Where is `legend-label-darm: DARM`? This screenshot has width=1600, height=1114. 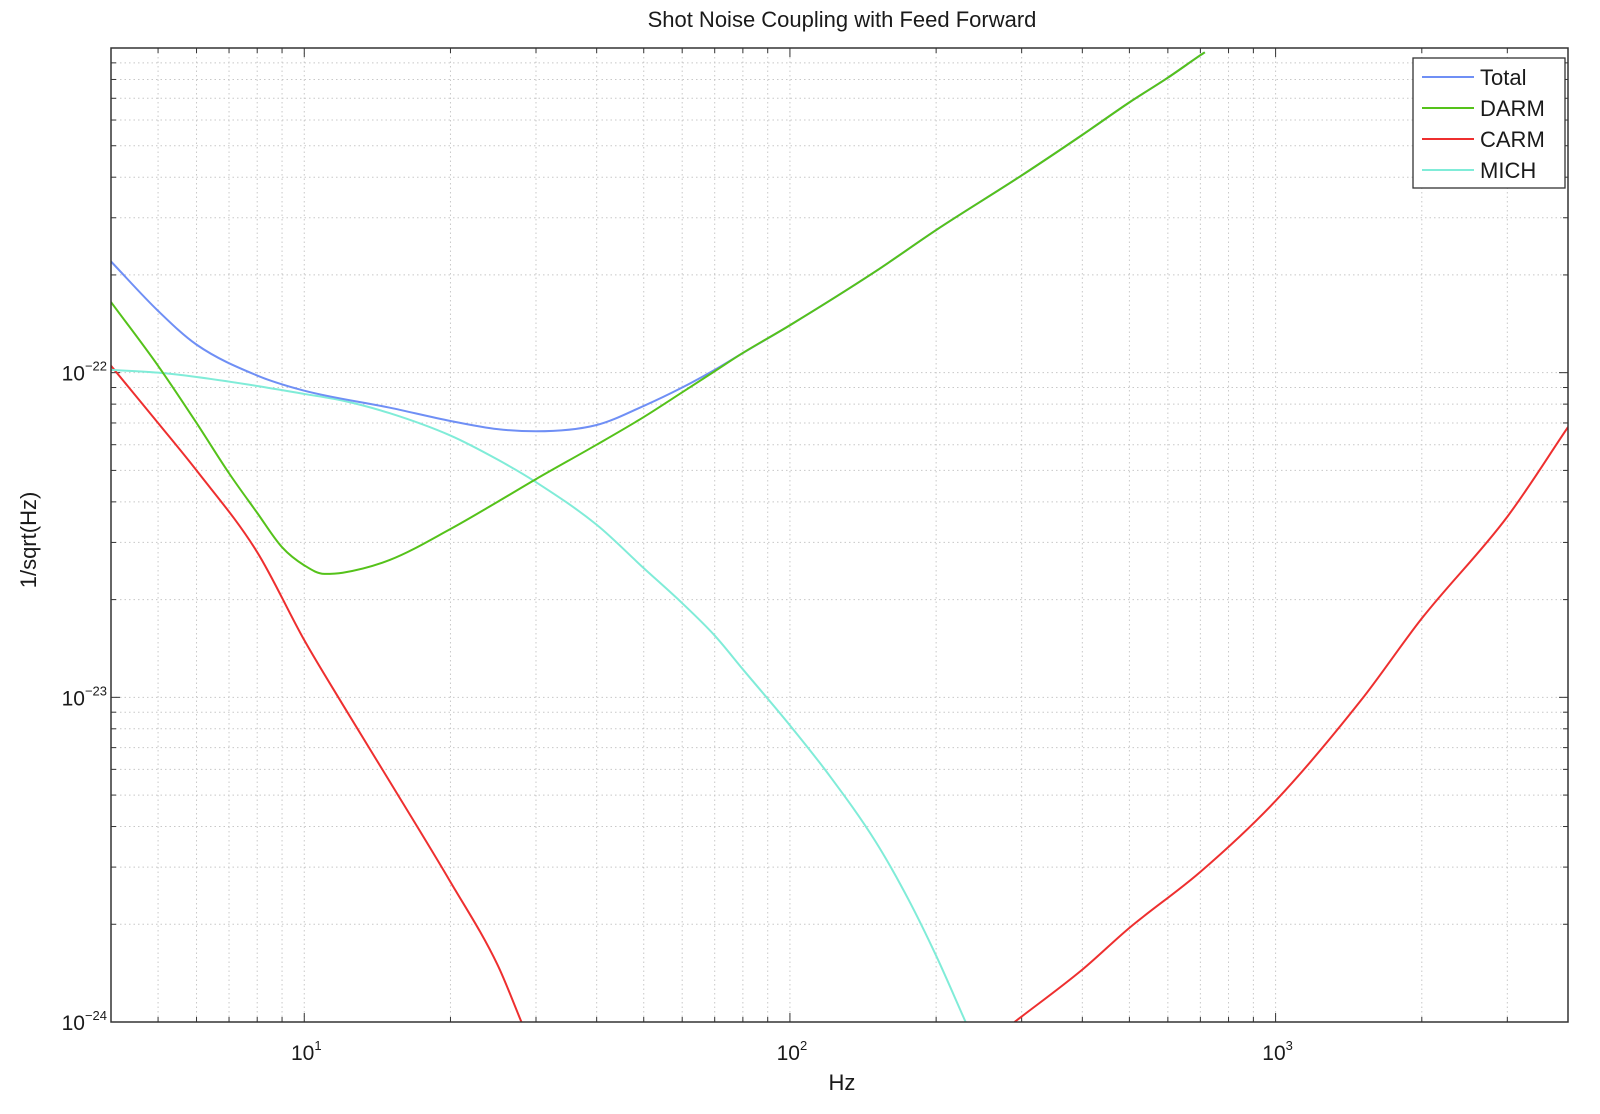 legend-label-darm: DARM is located at coordinates (1512, 108).